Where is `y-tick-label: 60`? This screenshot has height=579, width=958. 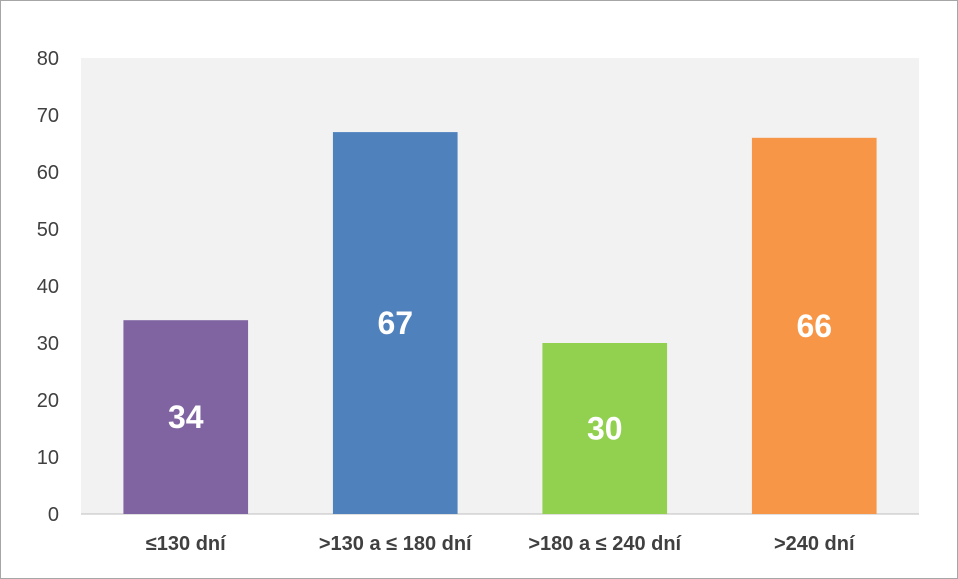 y-tick-label: 60 is located at coordinates (48, 173).